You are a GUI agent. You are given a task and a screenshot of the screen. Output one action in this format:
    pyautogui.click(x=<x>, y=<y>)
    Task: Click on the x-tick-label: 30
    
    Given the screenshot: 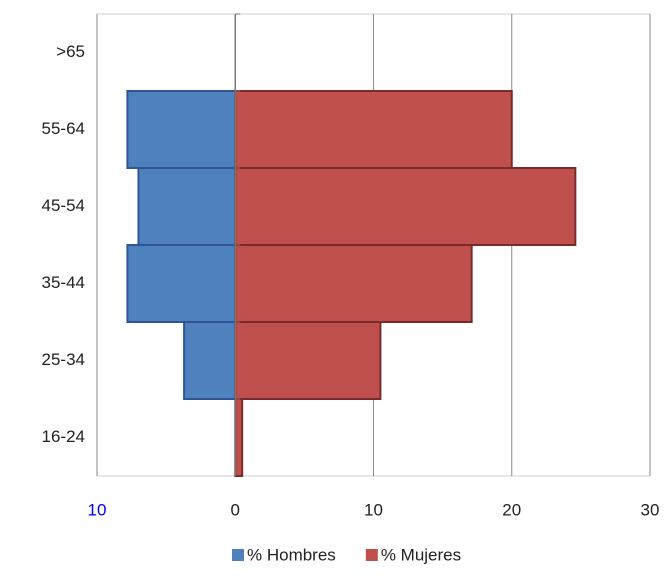 What is the action you would take?
    pyautogui.click(x=650, y=509)
    